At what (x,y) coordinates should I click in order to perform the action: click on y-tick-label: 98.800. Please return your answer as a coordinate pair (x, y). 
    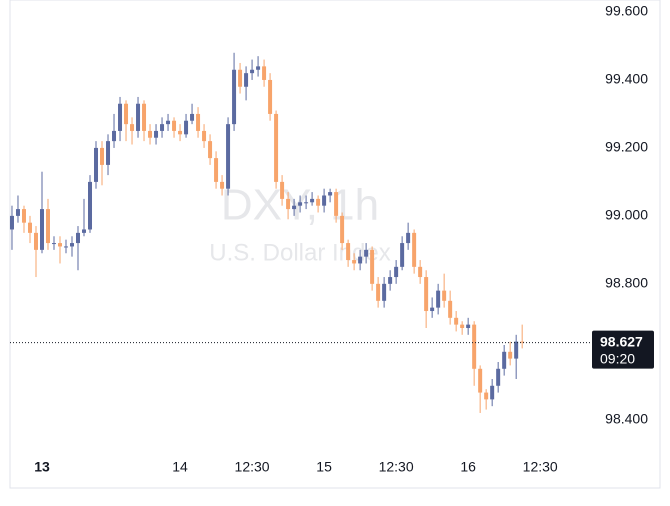
    Looking at the image, I should click on (626, 283).